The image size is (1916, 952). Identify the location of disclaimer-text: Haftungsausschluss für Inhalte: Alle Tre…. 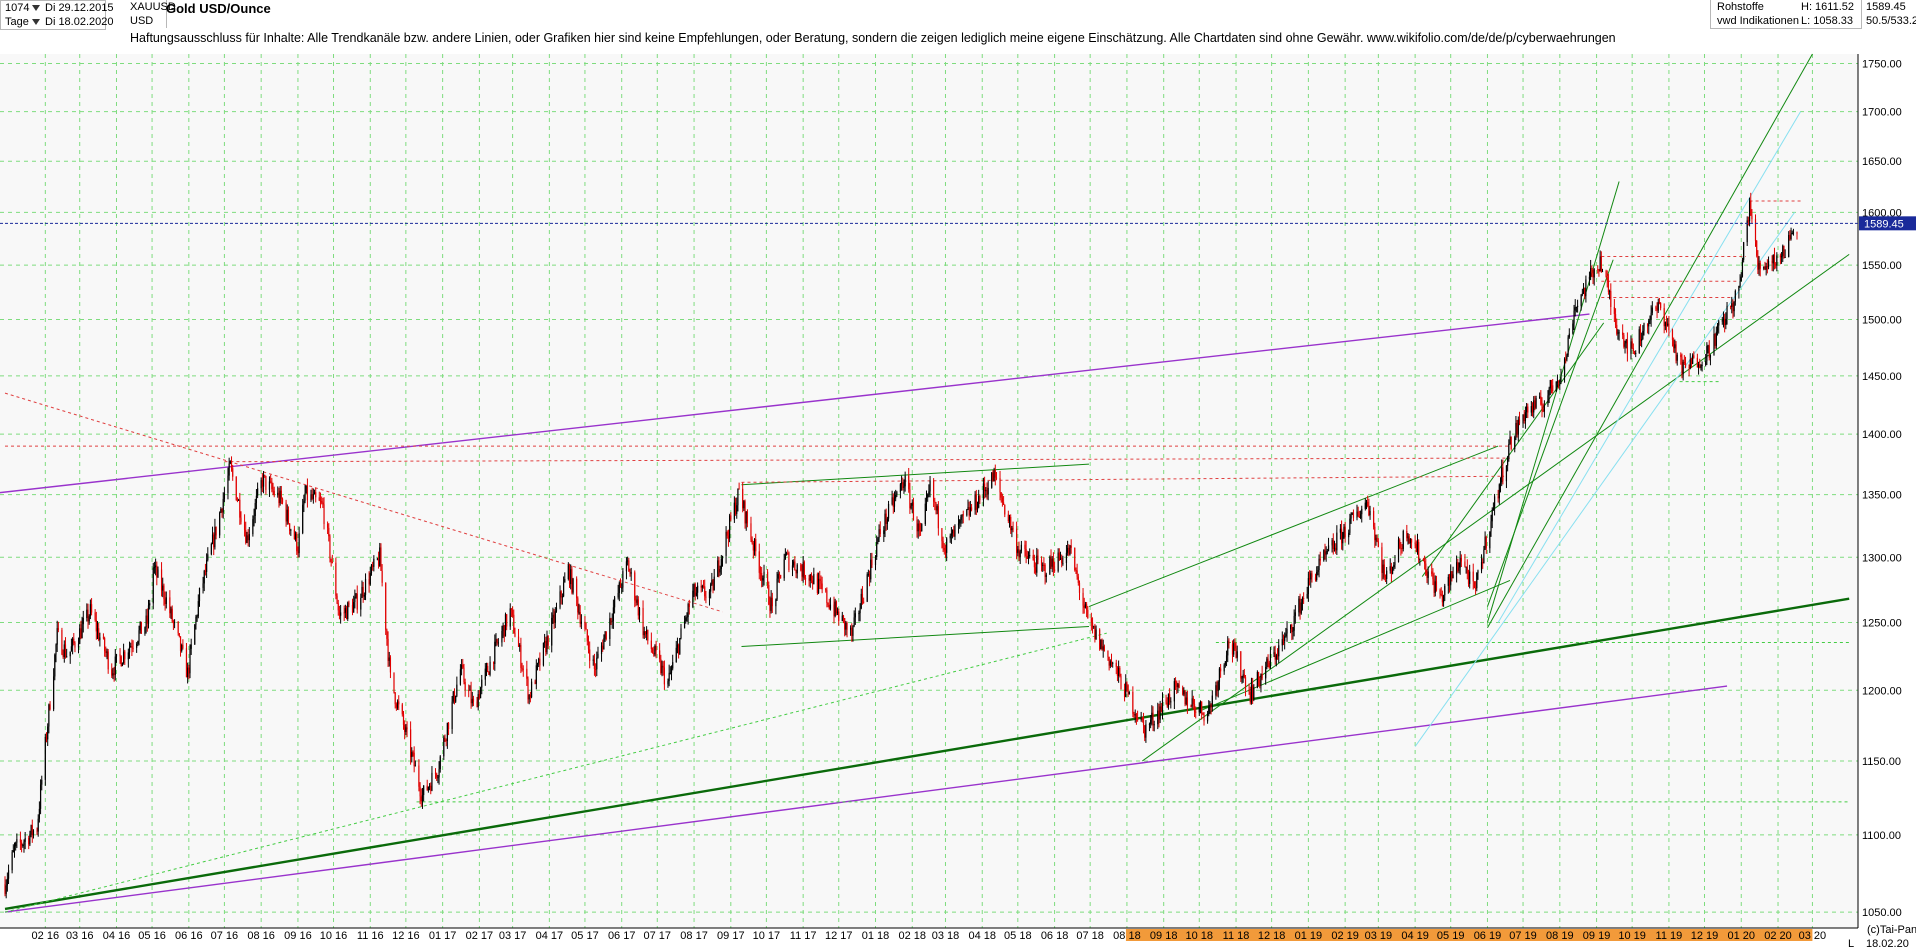
(873, 38).